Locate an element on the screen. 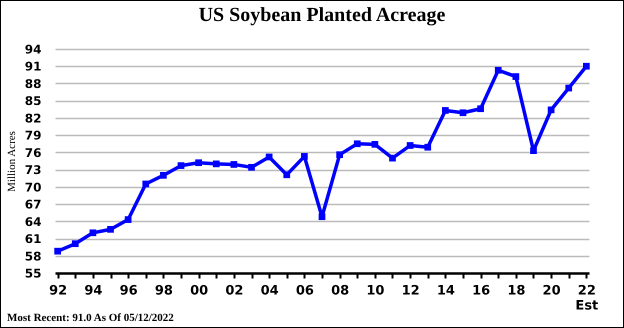 The height and width of the screenshot is (328, 624). x-tick-label: 02 is located at coordinates (234, 291).